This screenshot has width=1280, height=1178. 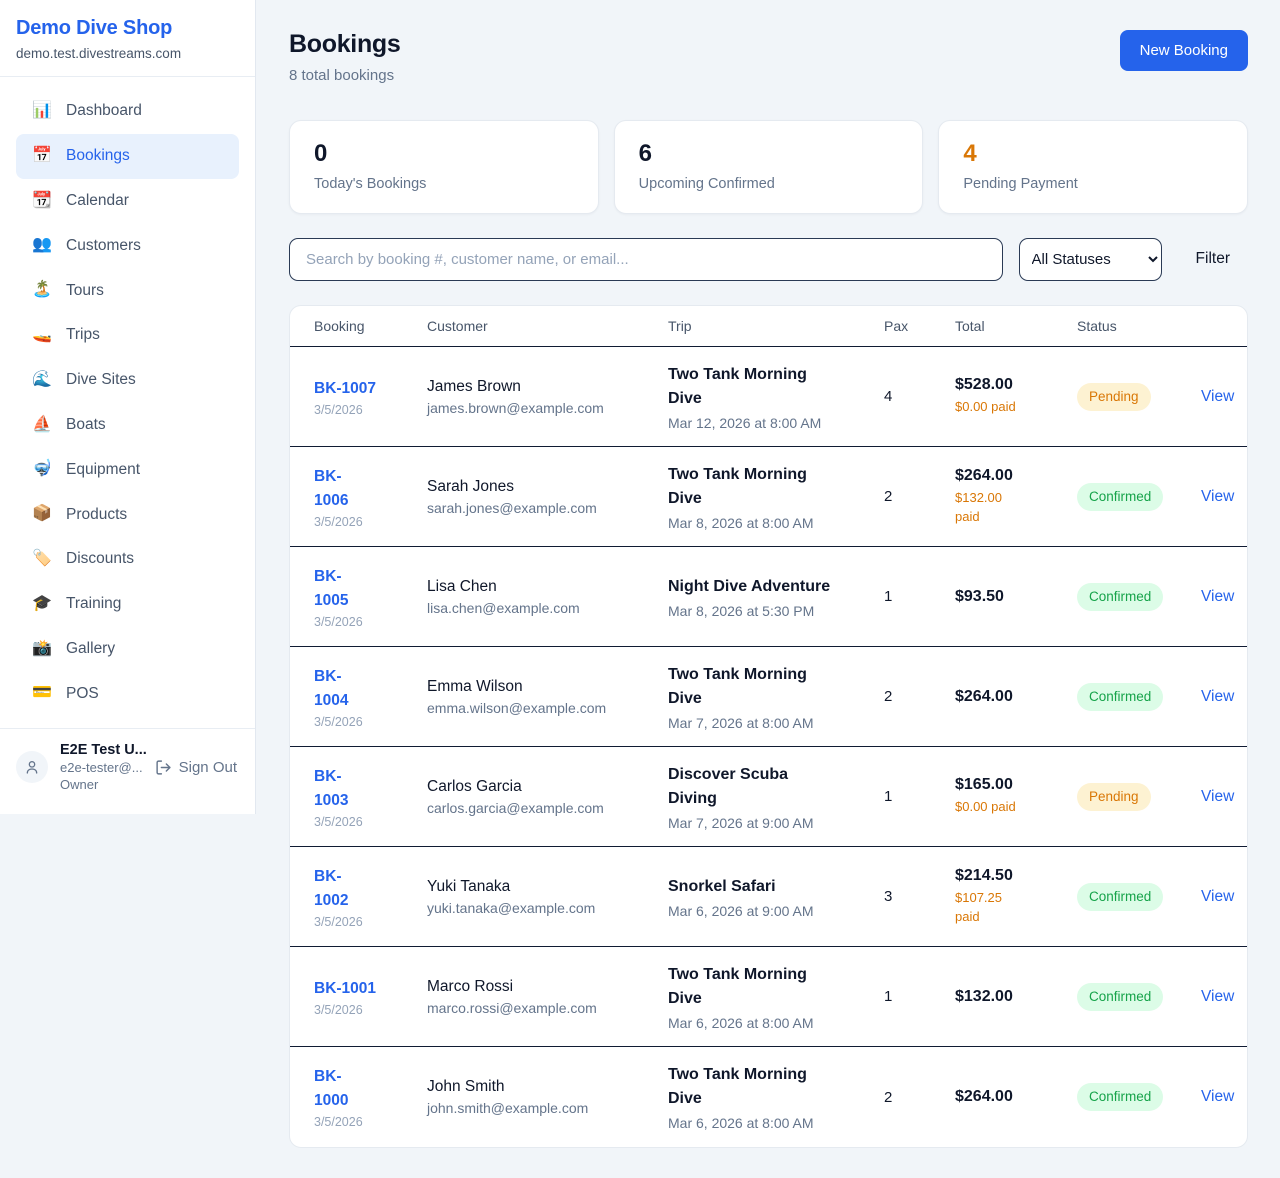 I want to click on sidebar-item-products: 📦 Products, so click(x=127, y=514).